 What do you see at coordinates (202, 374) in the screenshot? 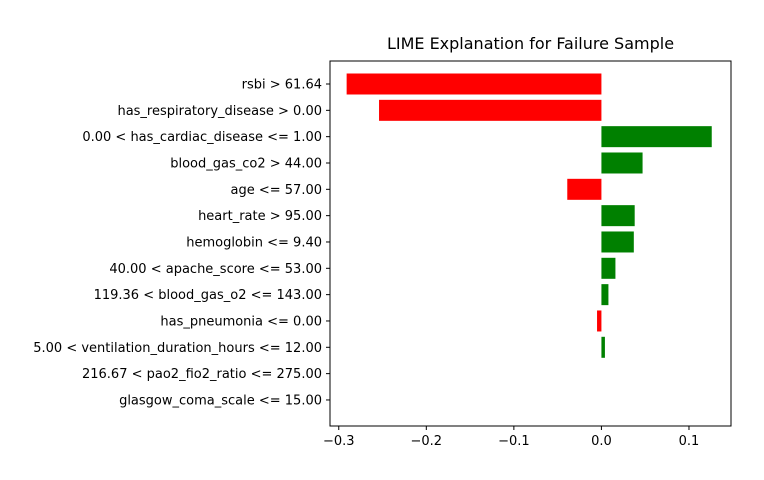
I see `y-tick-label: 216.67 < pao2_fio2_ratio <= 275.00` at bounding box center [202, 374].